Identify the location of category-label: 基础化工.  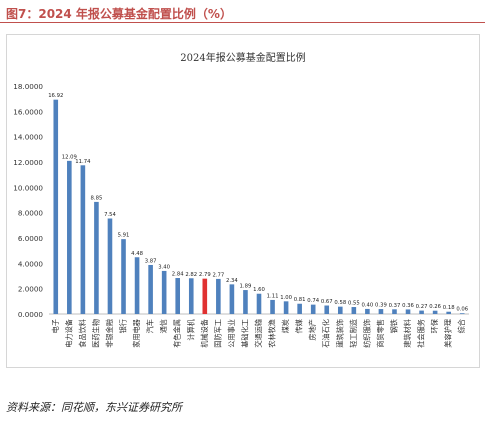
(244, 333).